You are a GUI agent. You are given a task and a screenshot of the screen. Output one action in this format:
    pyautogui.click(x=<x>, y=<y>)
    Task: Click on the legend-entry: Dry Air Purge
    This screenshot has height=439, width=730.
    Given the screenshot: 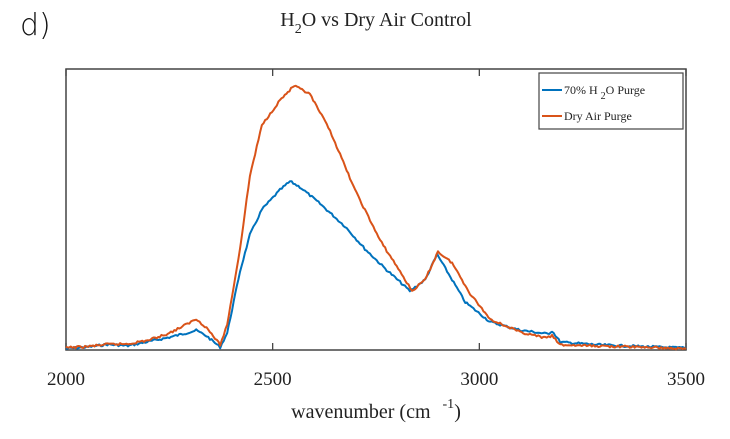 What is the action you would take?
    pyautogui.click(x=598, y=116)
    